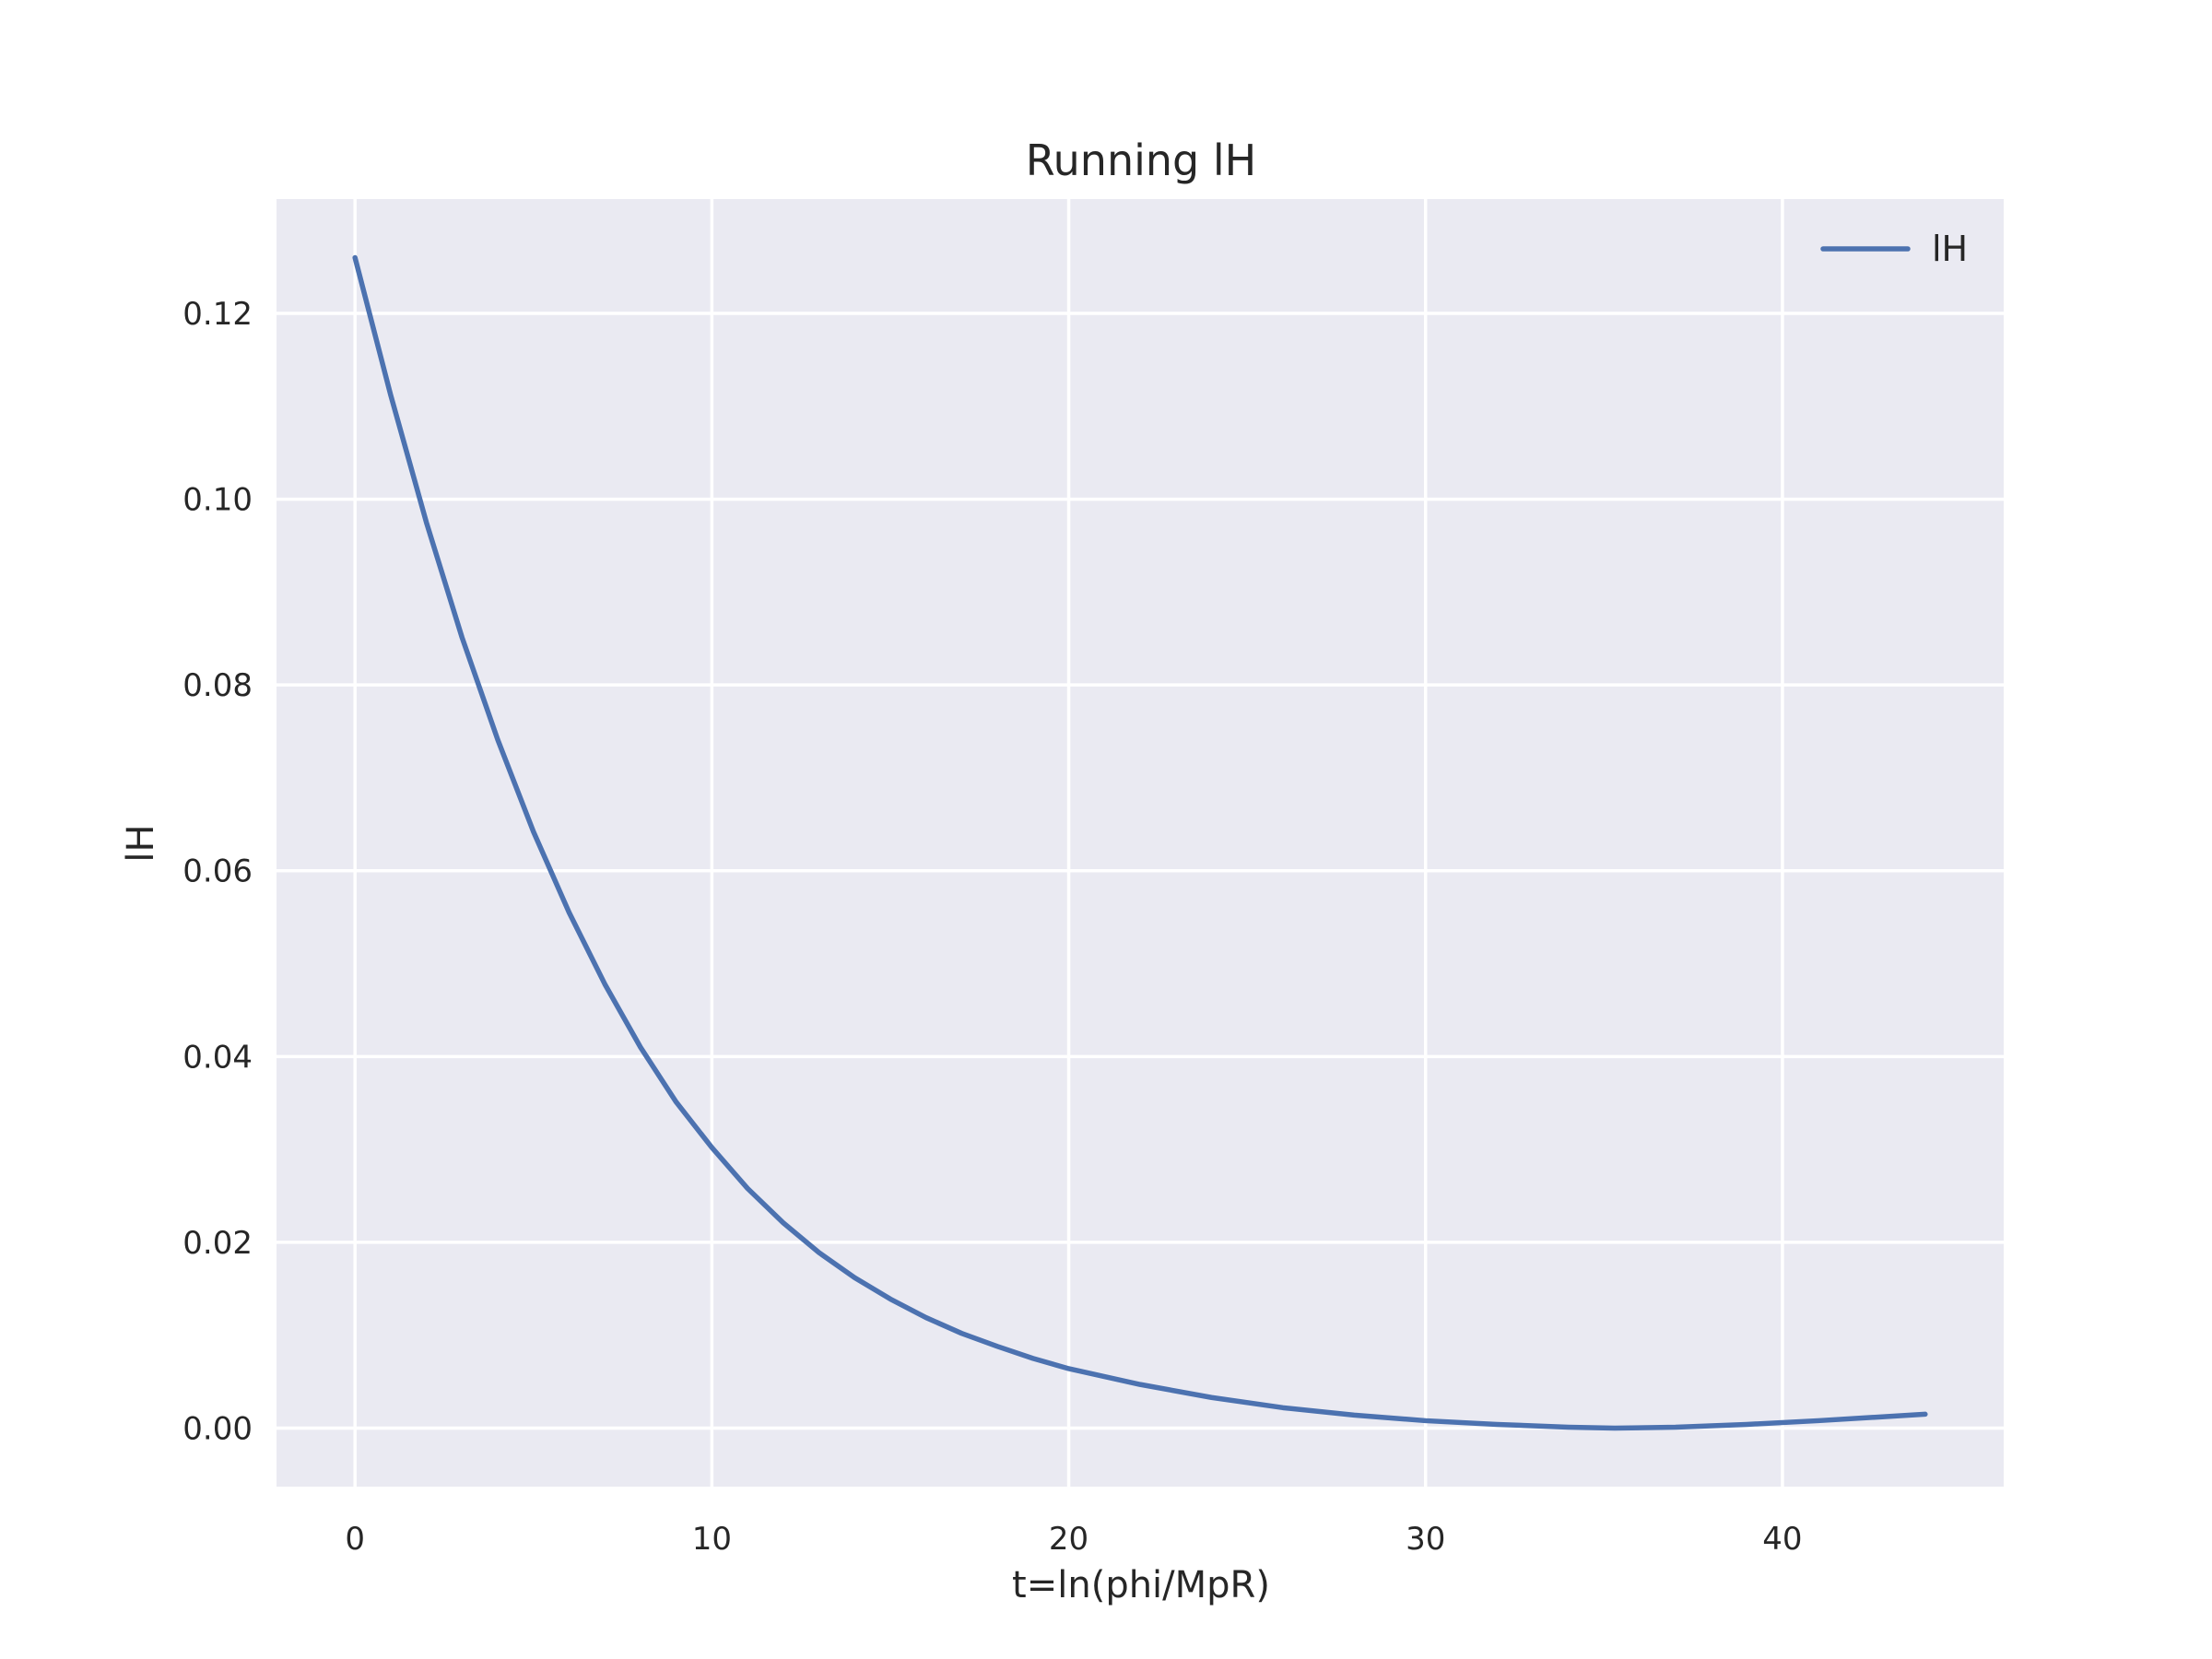  What do you see at coordinates (141, 843) in the screenshot?
I see `y-axis-label: lH` at bounding box center [141, 843].